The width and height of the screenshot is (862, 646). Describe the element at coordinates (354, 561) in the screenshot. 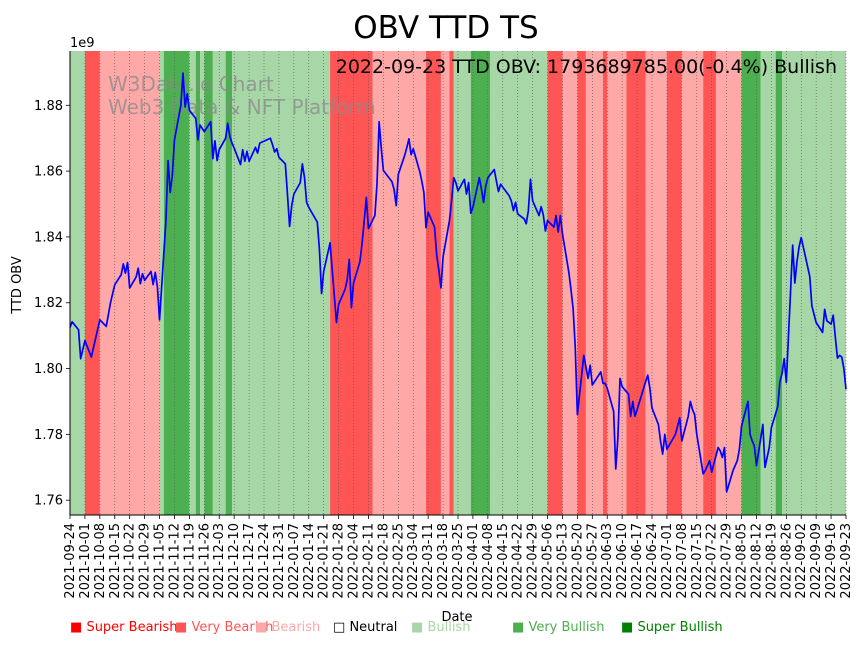

I see `x-tick-label: 2022-02-04` at that location.